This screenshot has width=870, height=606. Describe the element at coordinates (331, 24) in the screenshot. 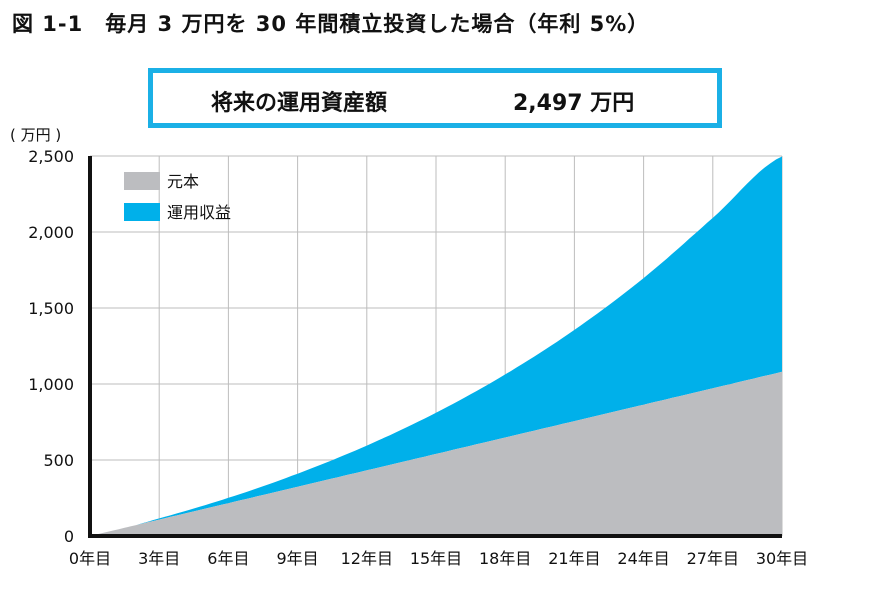

I see `figure-title: 図 1-1 毎月 3 万円を 30 年間積立投資した場合（年利 5%）` at that location.